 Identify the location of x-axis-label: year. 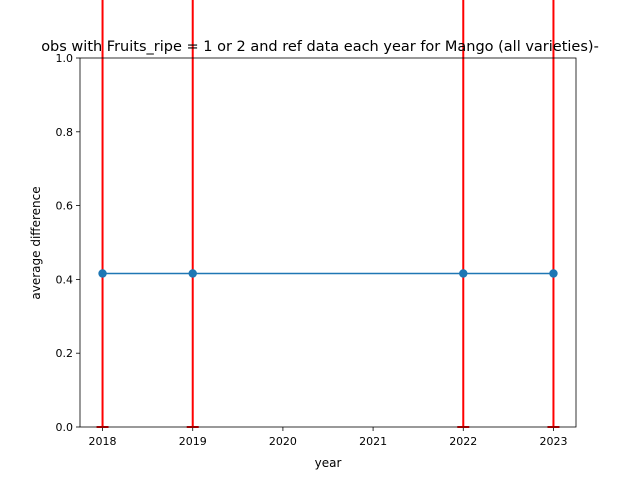
(328, 463).